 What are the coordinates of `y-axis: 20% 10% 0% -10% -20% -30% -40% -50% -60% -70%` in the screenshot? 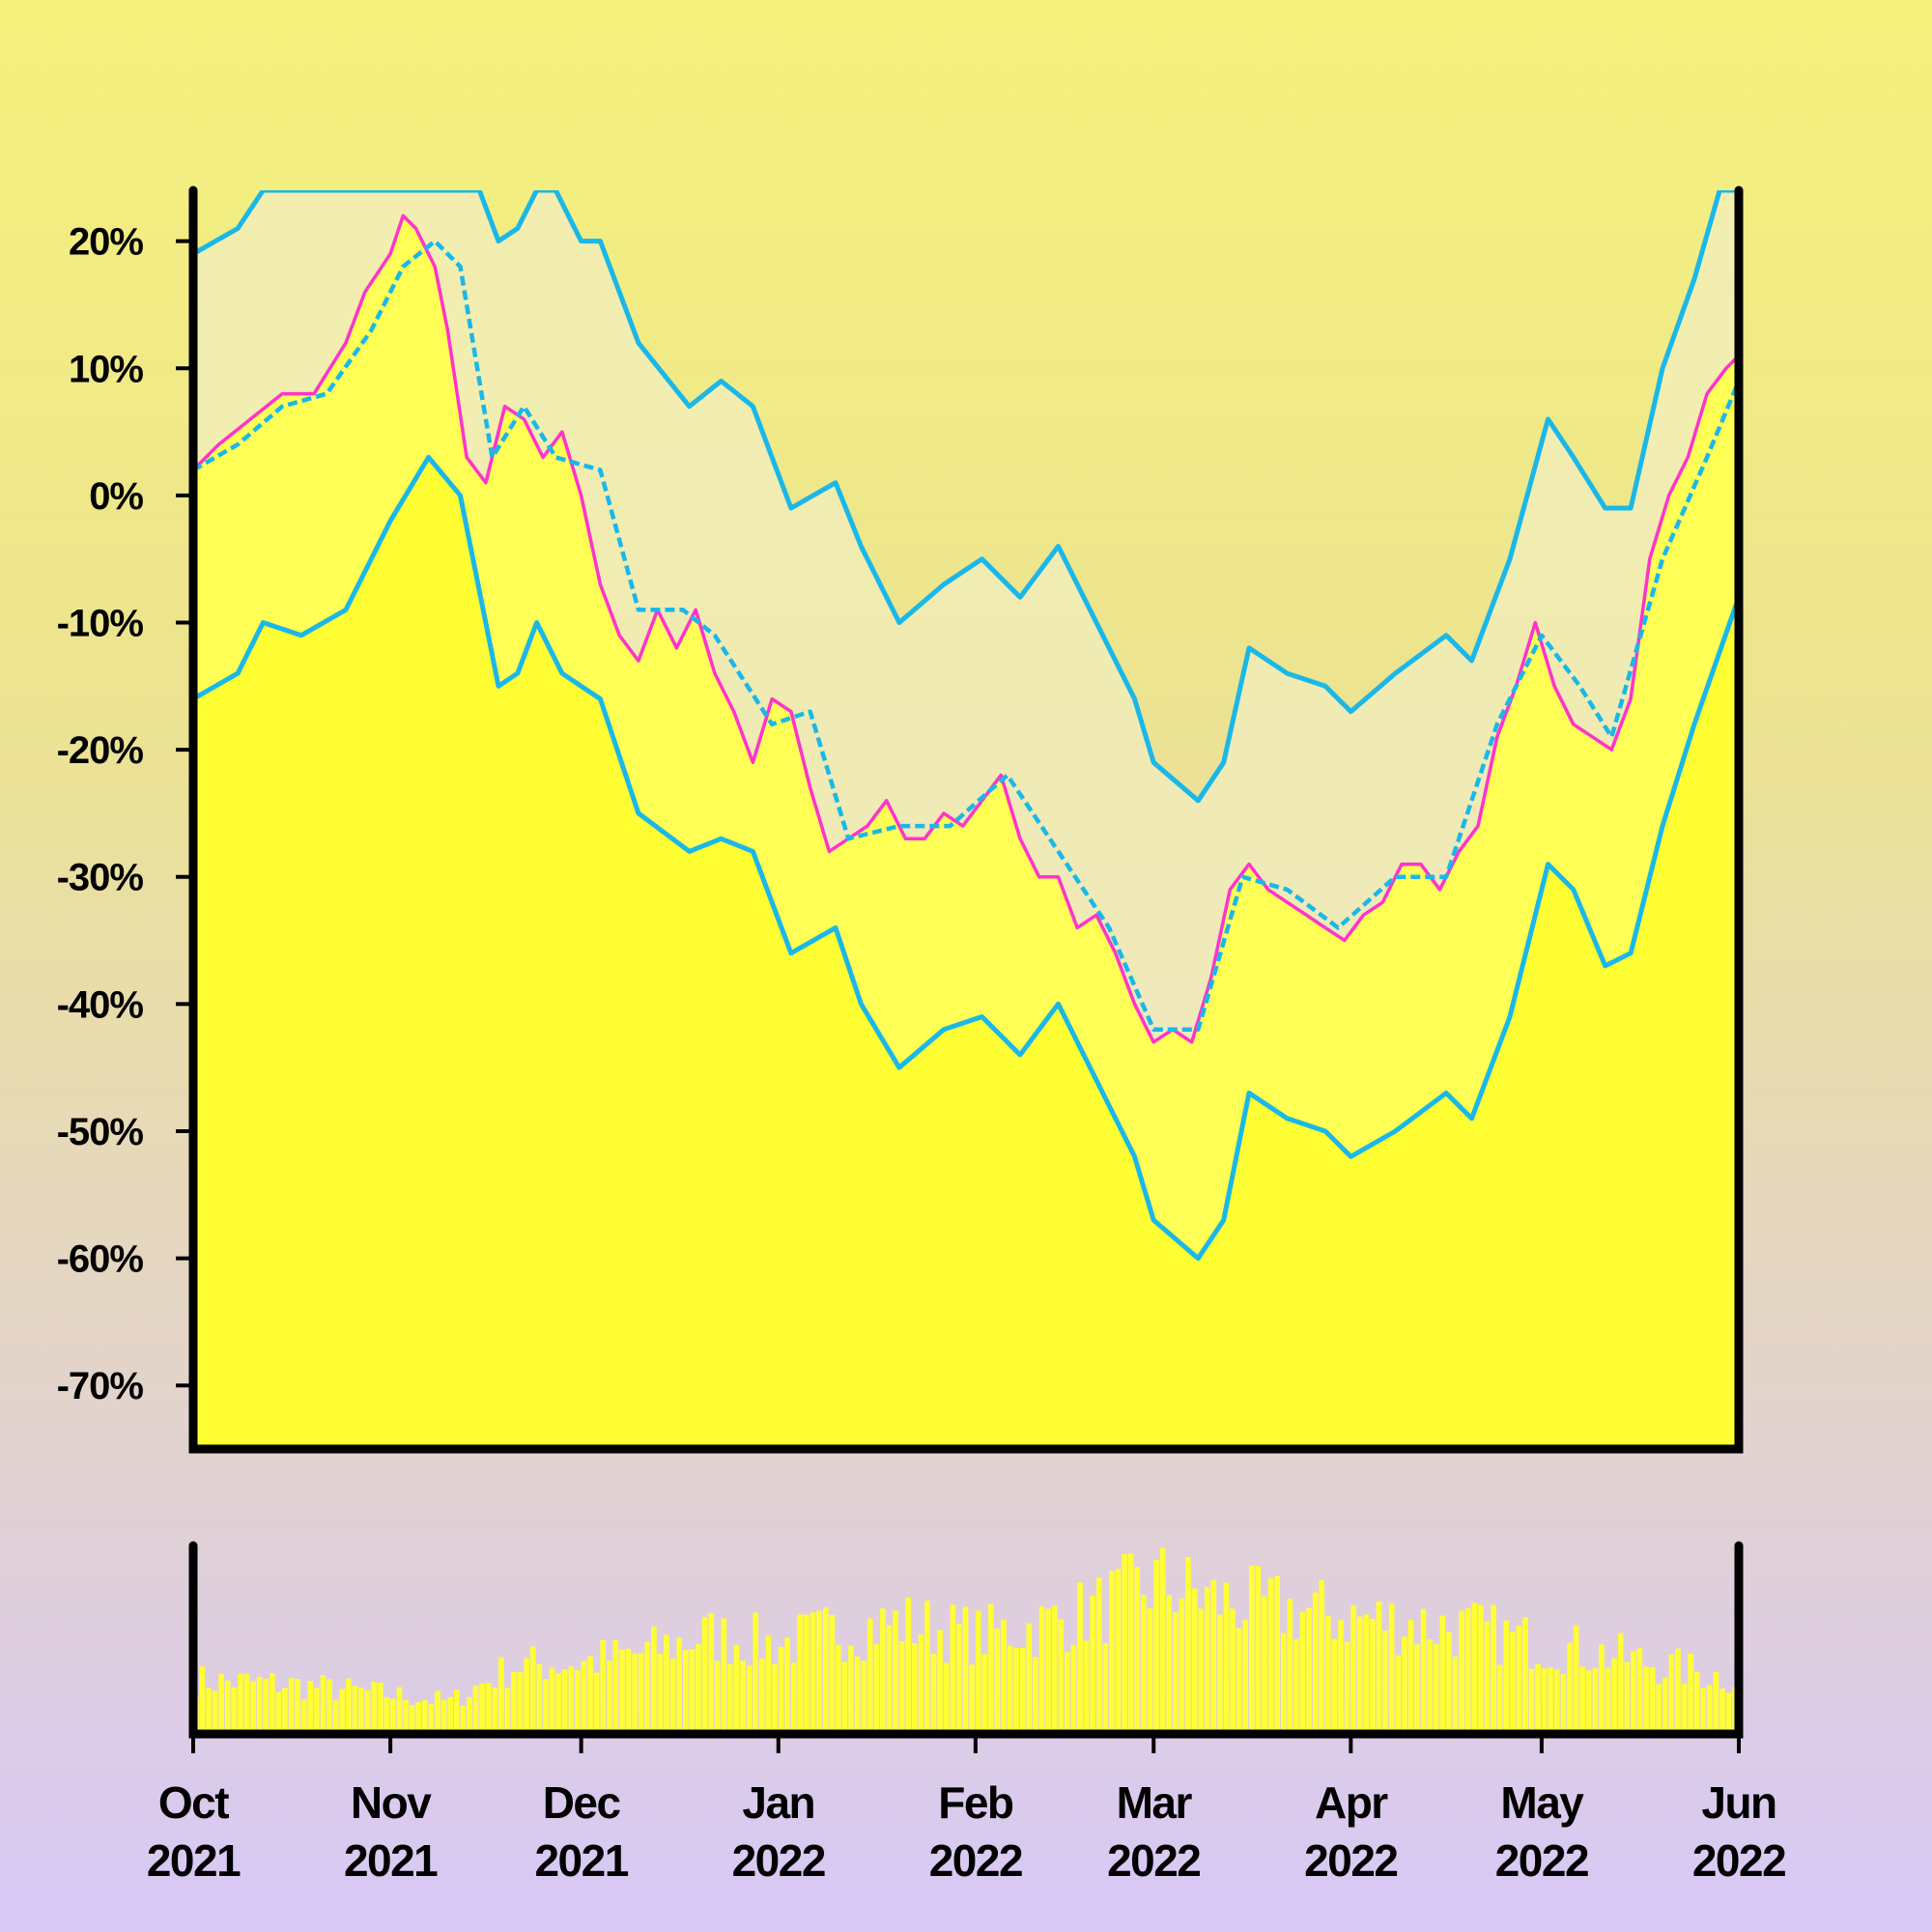 It's located at (125, 814).